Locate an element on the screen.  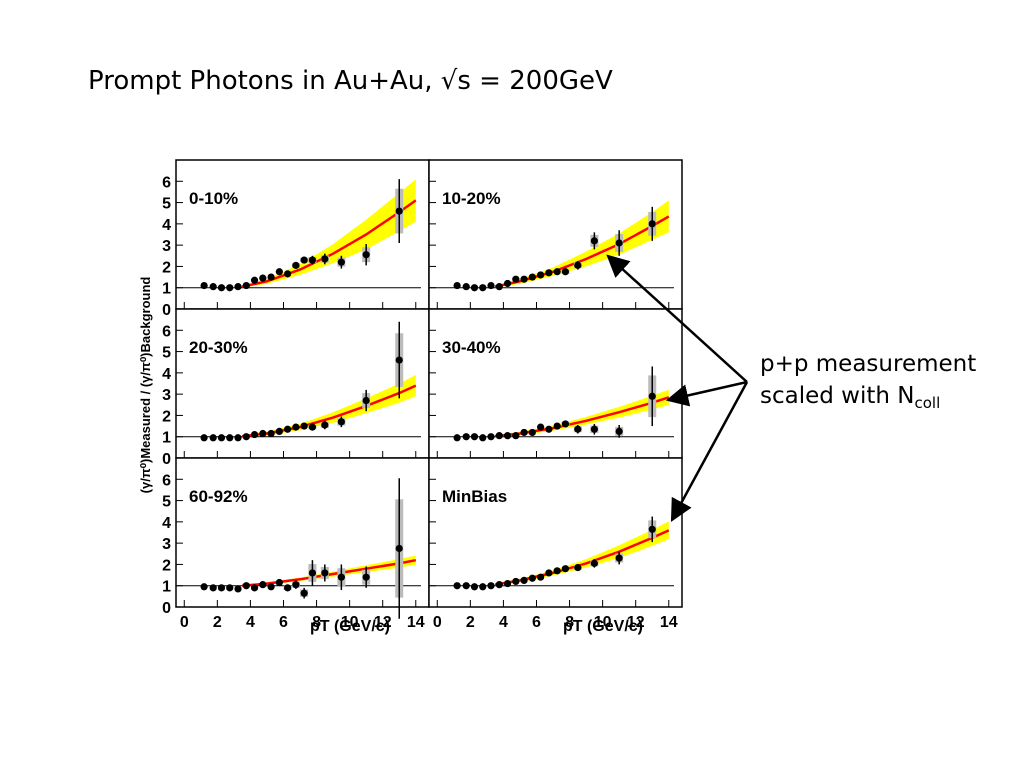
x-tick-label: 14 is located at coordinates (669, 622).